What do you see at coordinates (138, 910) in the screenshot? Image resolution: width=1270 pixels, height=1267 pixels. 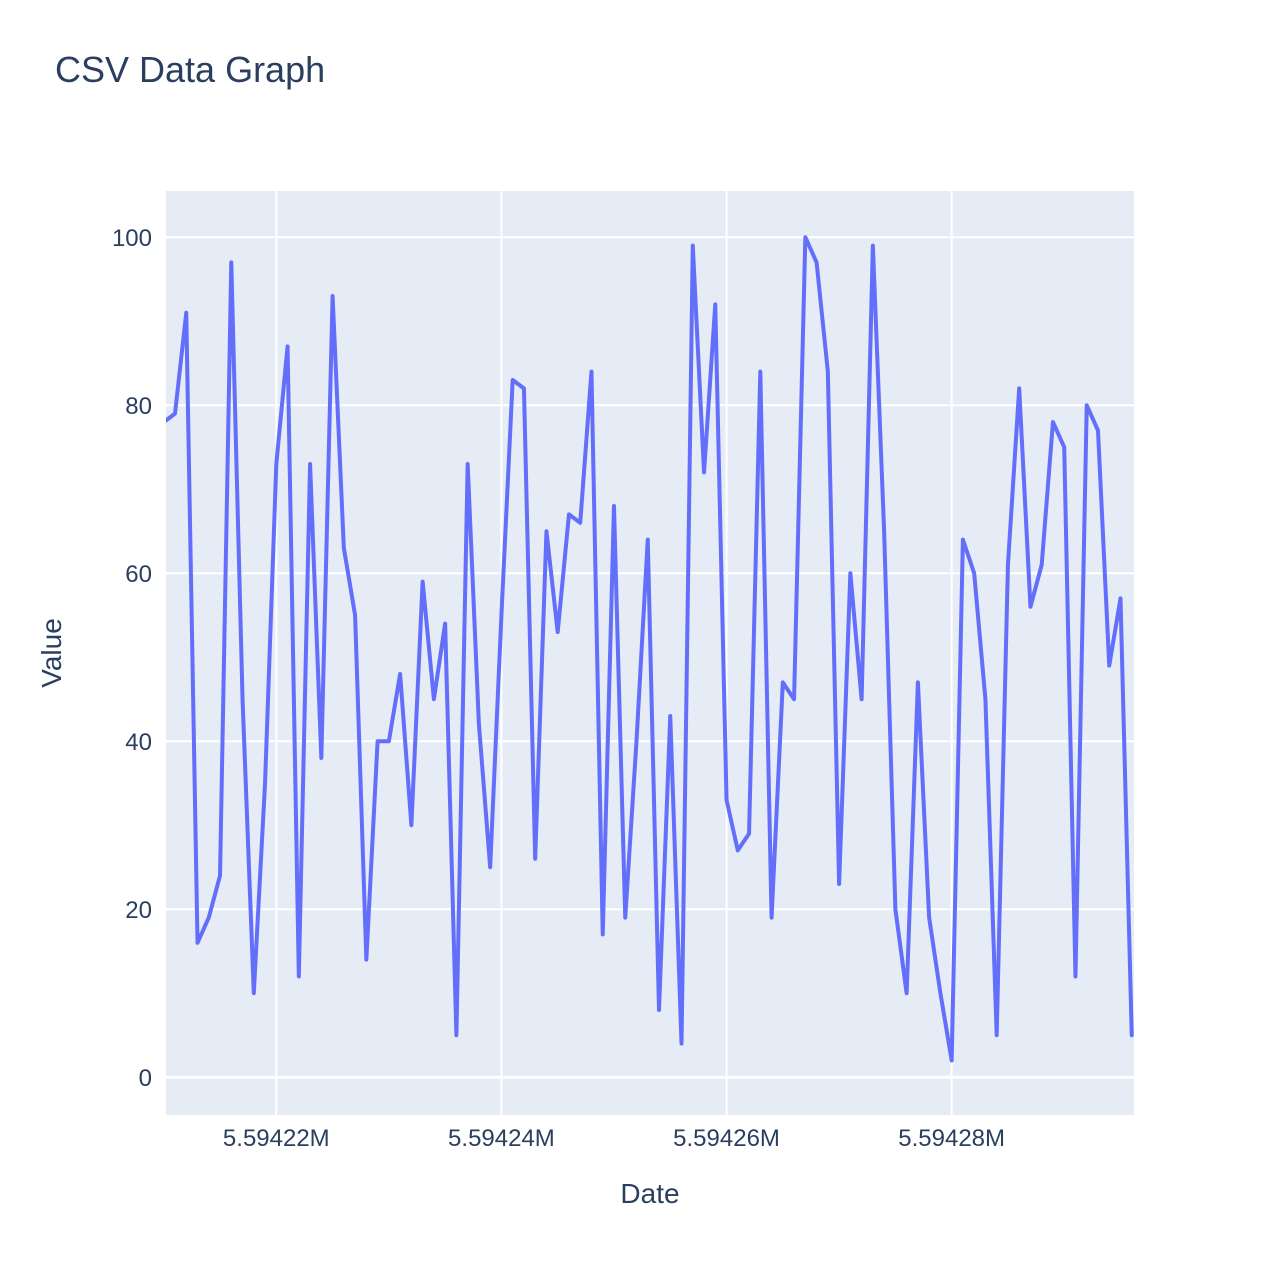 I see `y-tick-label: 20` at bounding box center [138, 910].